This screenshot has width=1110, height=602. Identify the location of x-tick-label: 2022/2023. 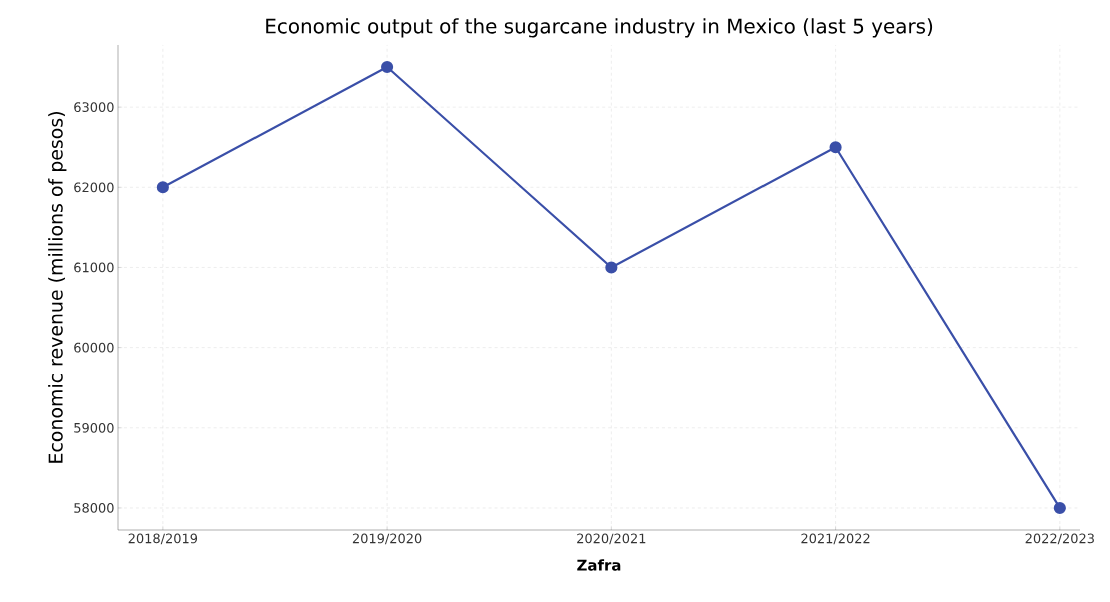
(1059, 539).